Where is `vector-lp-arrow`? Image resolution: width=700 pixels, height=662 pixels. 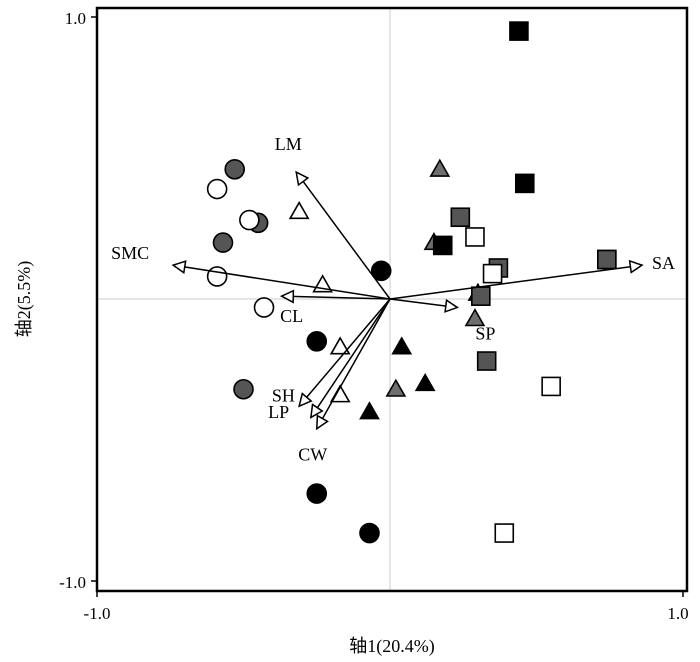 vector-lp-arrow is located at coordinates (345, 352).